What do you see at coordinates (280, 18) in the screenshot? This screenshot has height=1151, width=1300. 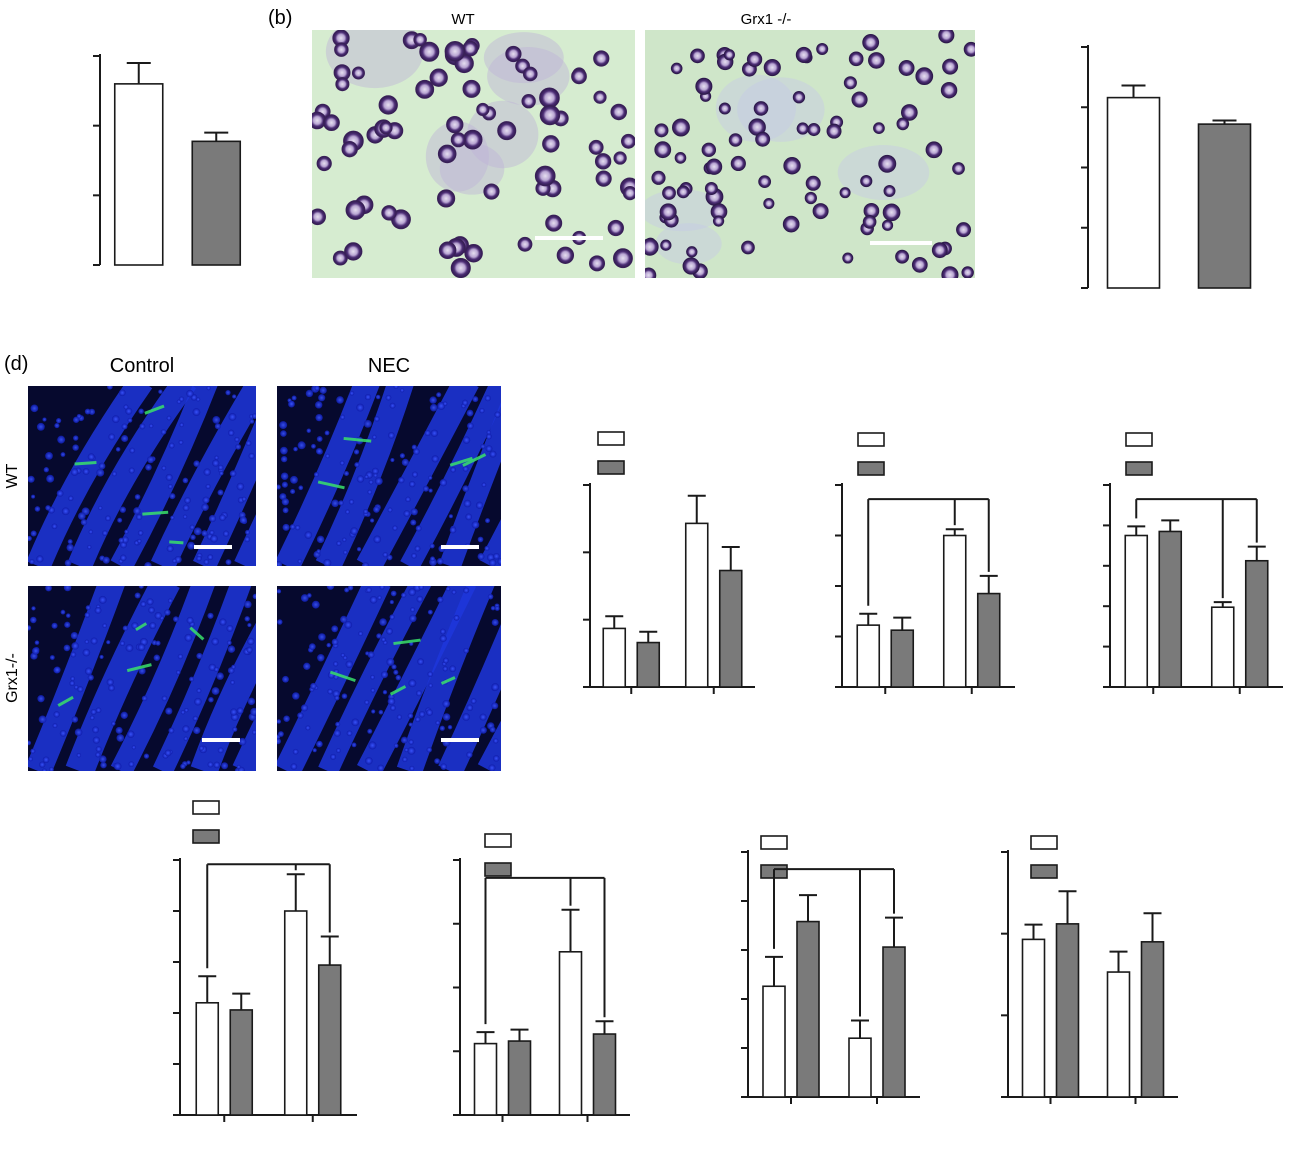 I see `panel-label-b: (b)` at bounding box center [280, 18].